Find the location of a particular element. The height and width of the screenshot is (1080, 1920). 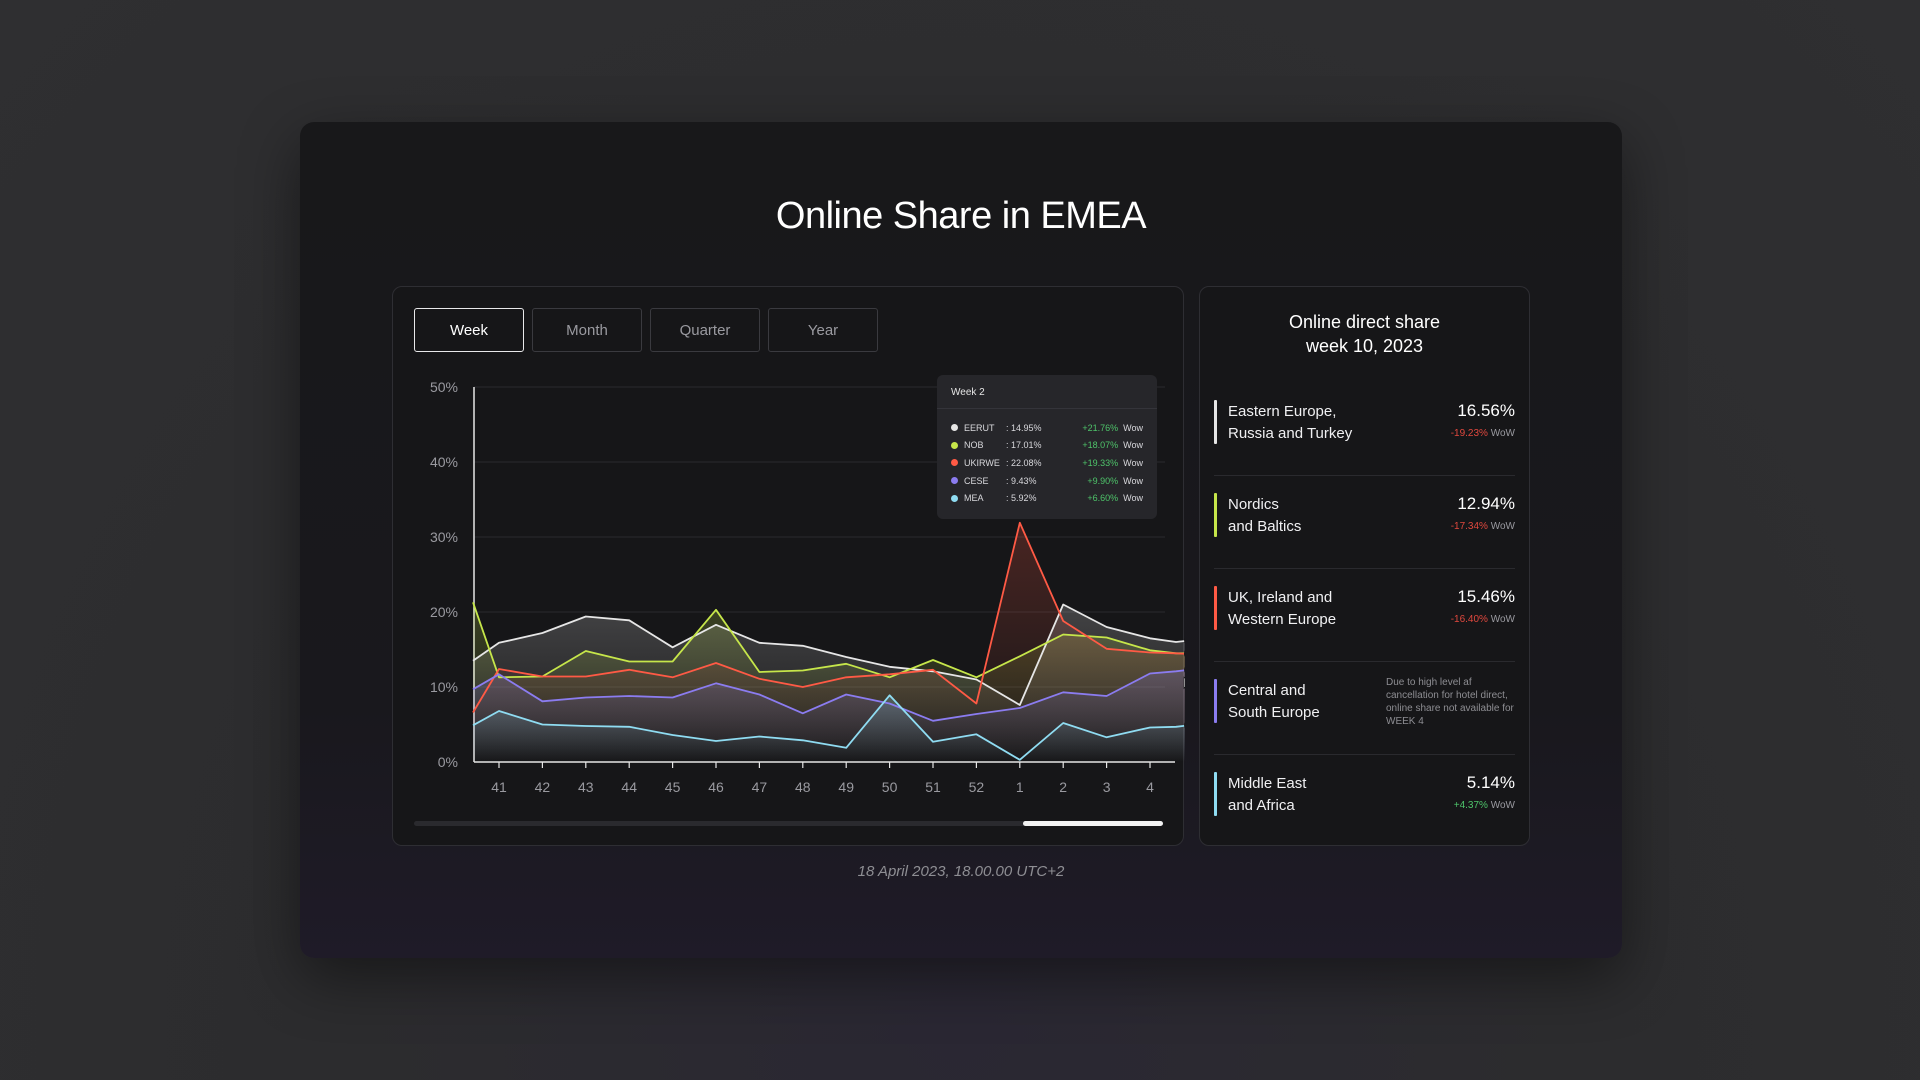

region-change: -16.40% WoW is located at coordinates (1483, 619).